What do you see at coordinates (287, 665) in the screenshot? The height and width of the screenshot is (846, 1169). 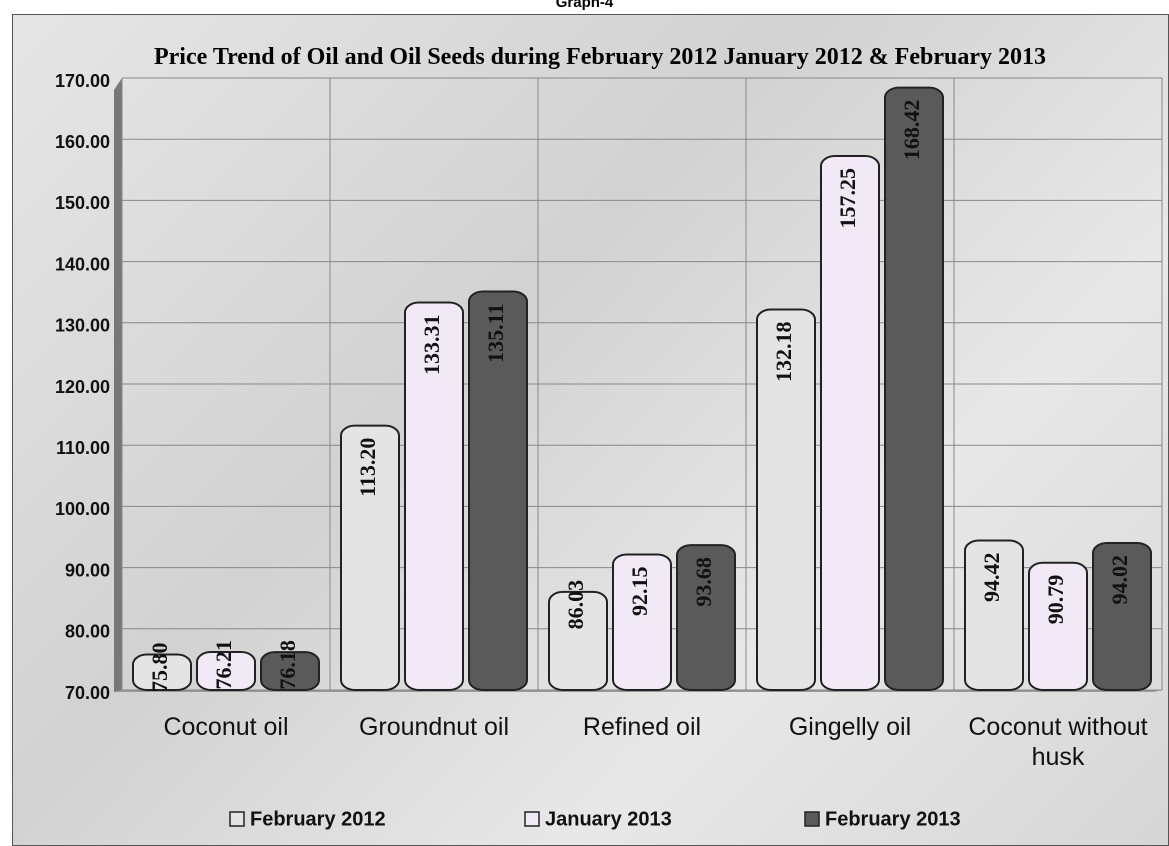 I see `value-label: 76.18` at bounding box center [287, 665].